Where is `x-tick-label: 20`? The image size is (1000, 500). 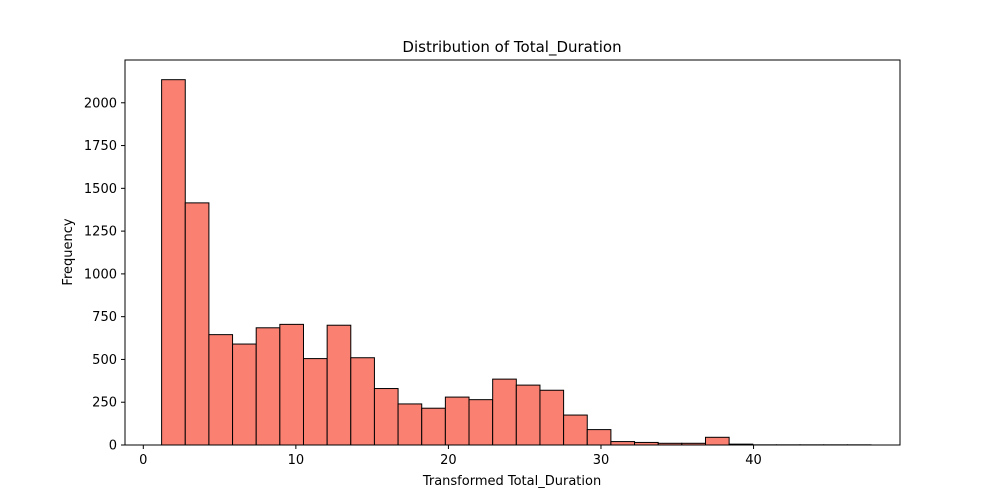
x-tick-label: 20 is located at coordinates (448, 460).